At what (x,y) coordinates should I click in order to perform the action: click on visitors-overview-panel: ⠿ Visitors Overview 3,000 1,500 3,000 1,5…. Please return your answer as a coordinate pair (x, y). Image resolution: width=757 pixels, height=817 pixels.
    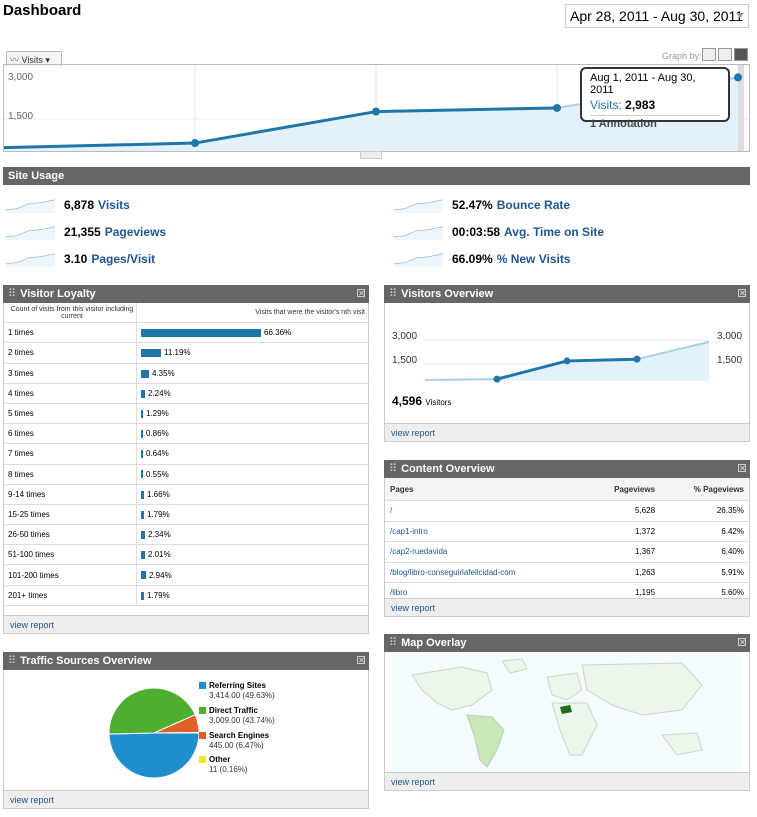
    Looking at the image, I should click on (567, 363).